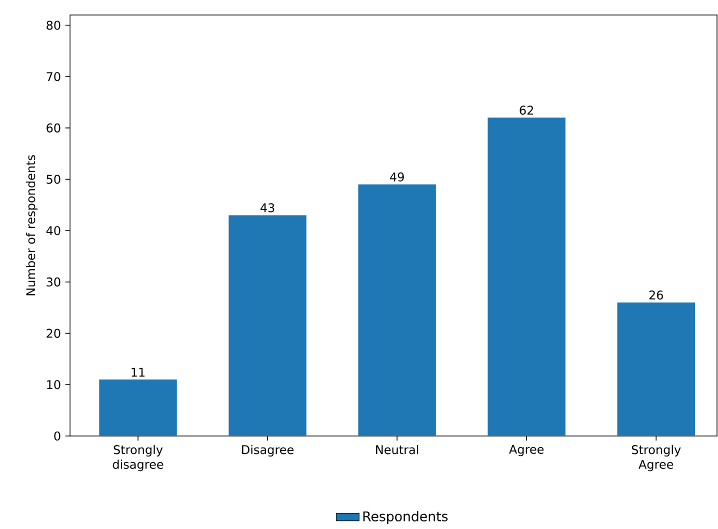  What do you see at coordinates (57, 436) in the screenshot?
I see `y-tick-label: 0` at bounding box center [57, 436].